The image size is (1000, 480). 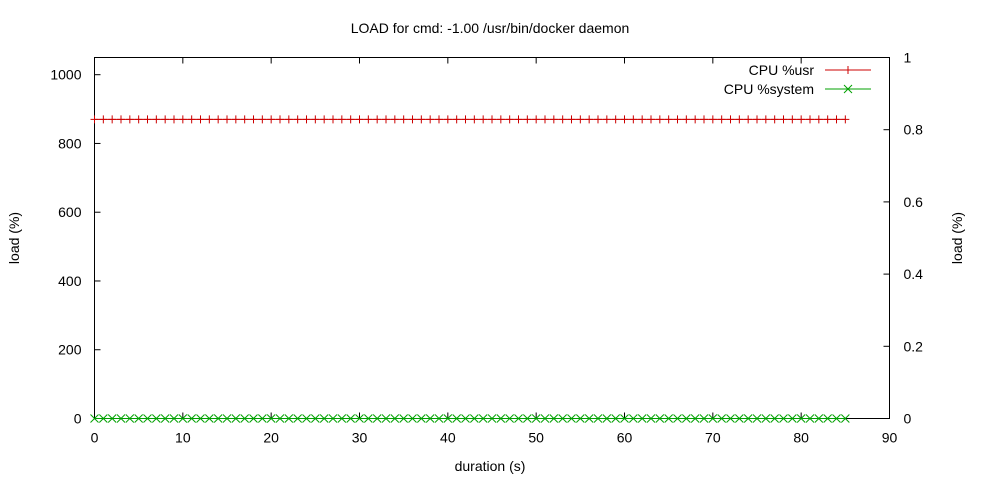 I want to click on y-axis-label: load (%), so click(x=14, y=238).